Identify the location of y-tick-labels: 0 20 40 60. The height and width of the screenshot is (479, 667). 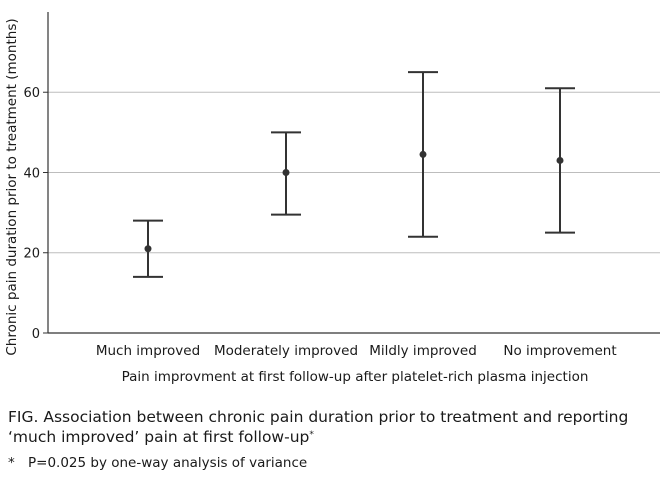
(35, 214).